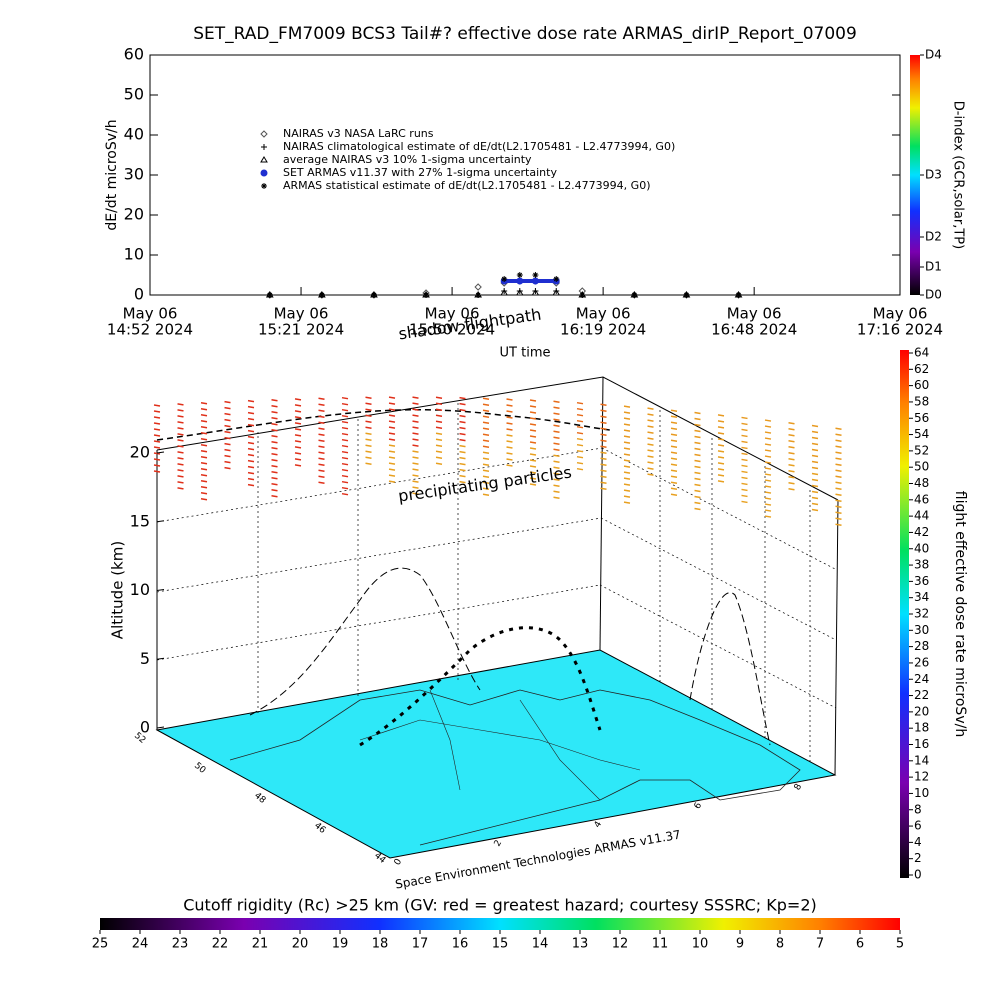 This screenshot has width=1000, height=1000. I want to click on colorbar-tick-label: 50, so click(921, 467).